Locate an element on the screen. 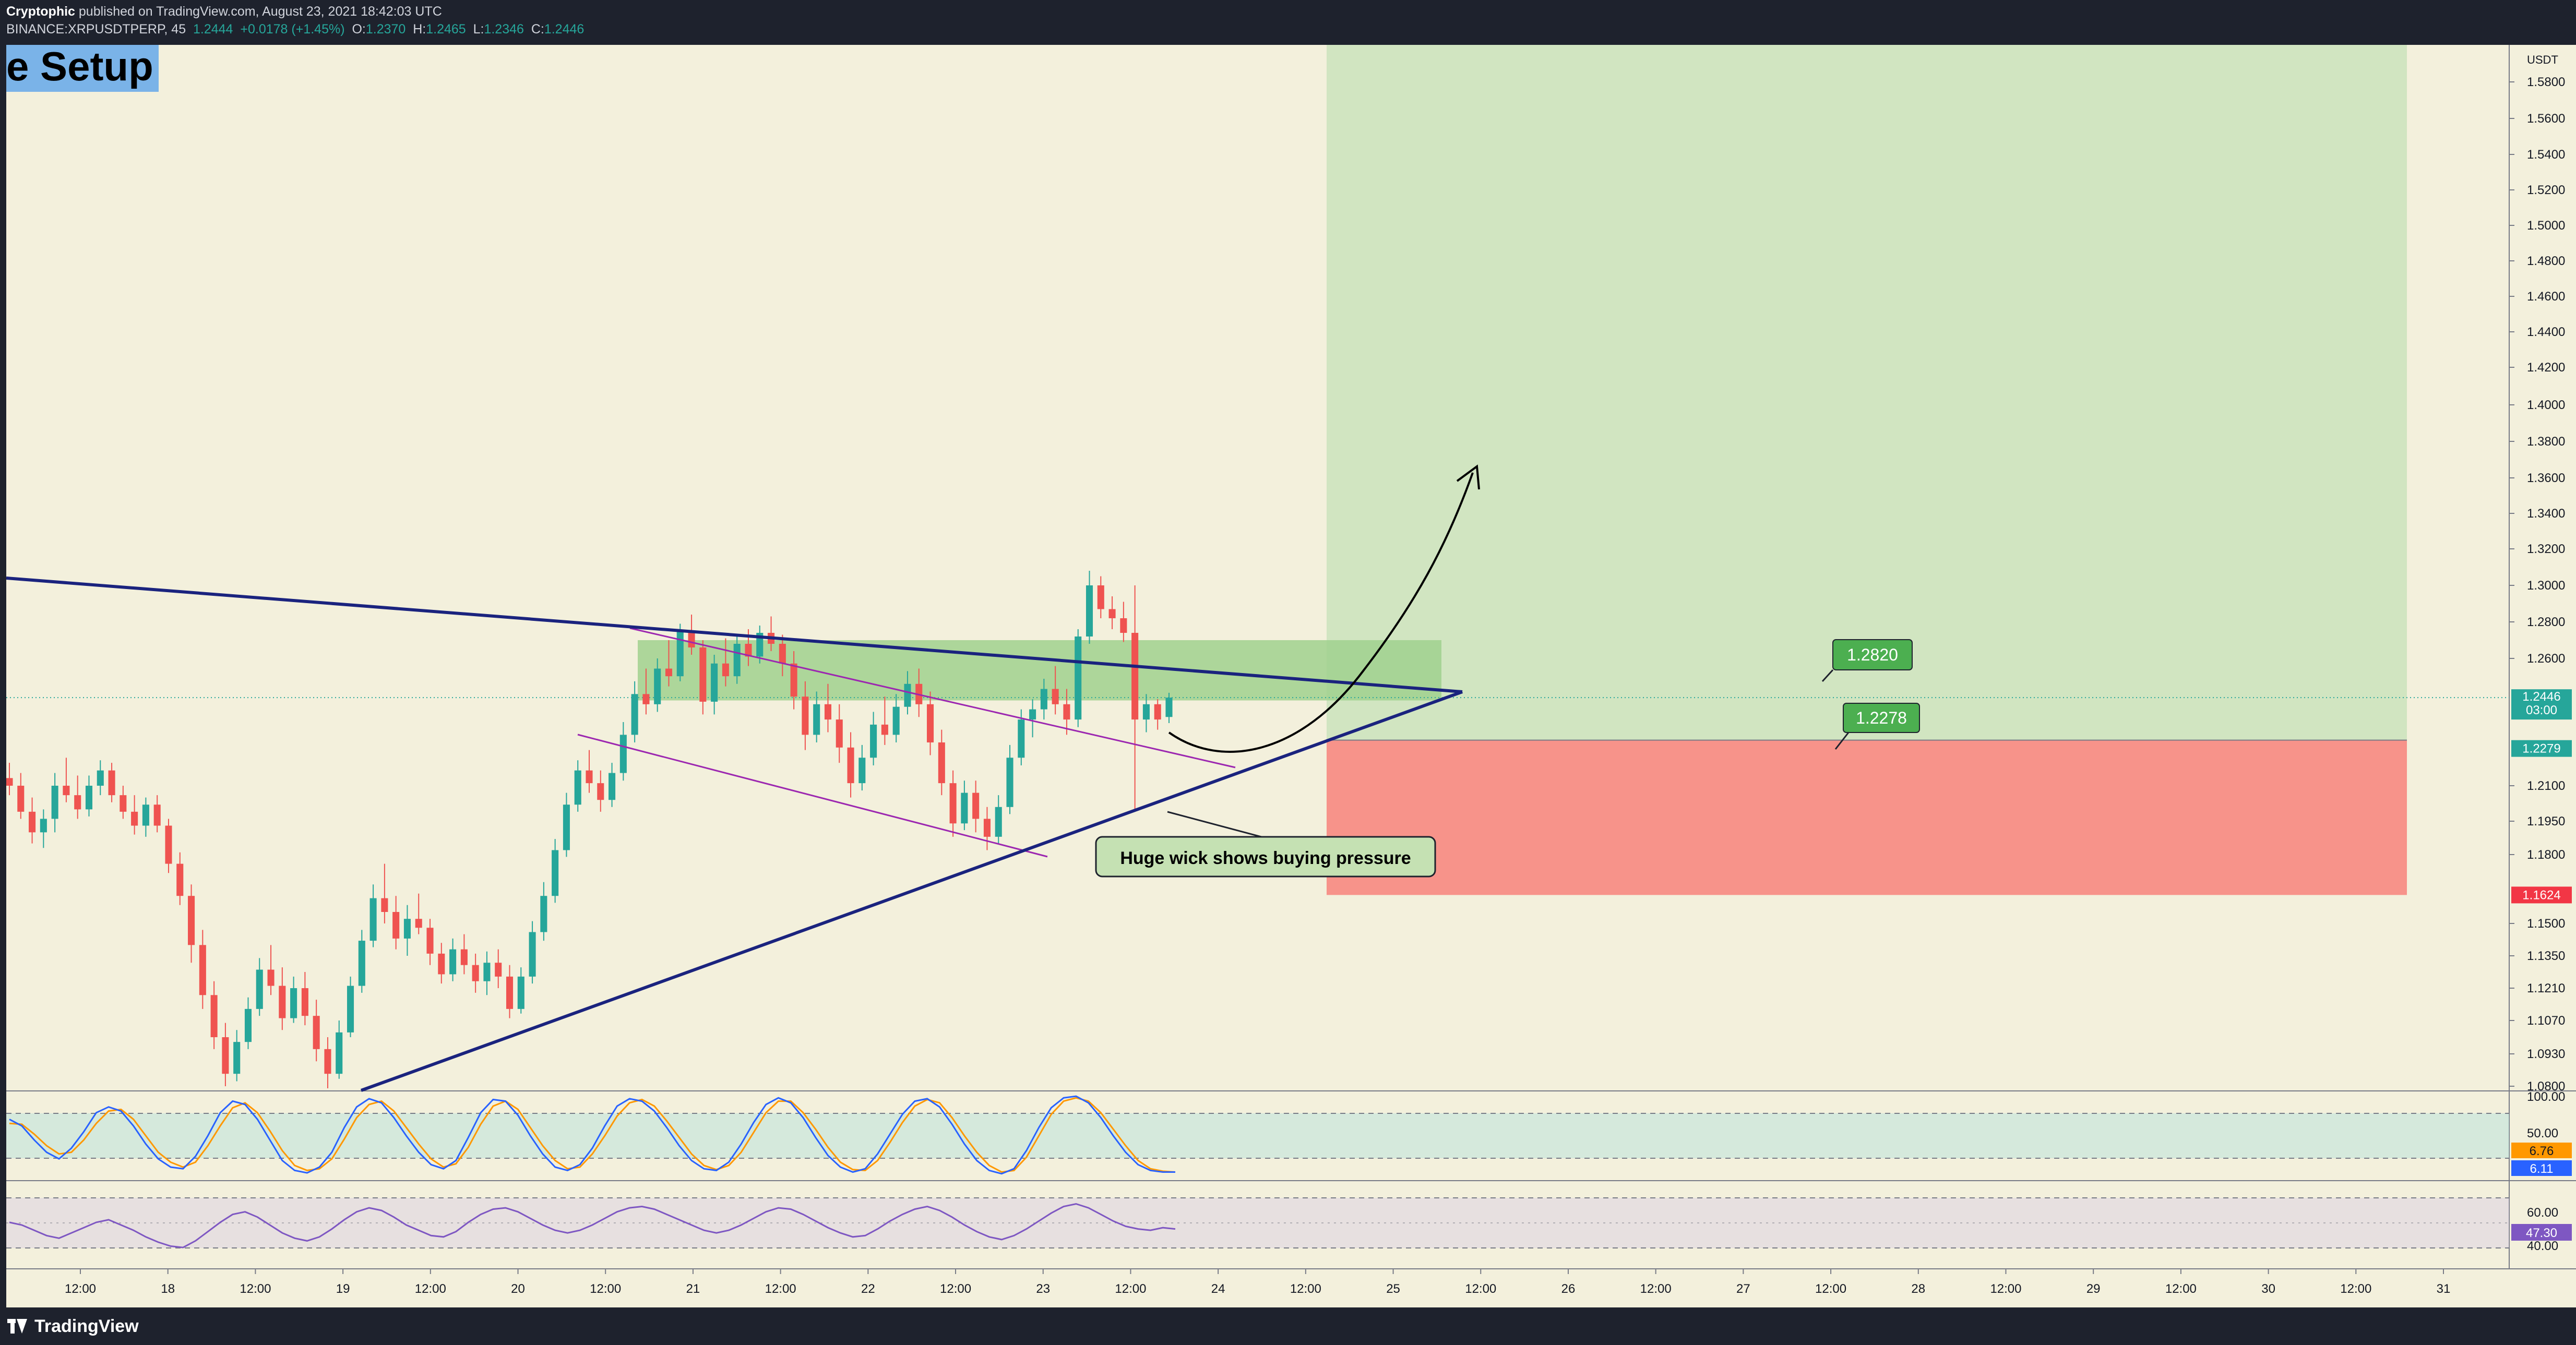  annotation-12278-box is located at coordinates (1881, 718).